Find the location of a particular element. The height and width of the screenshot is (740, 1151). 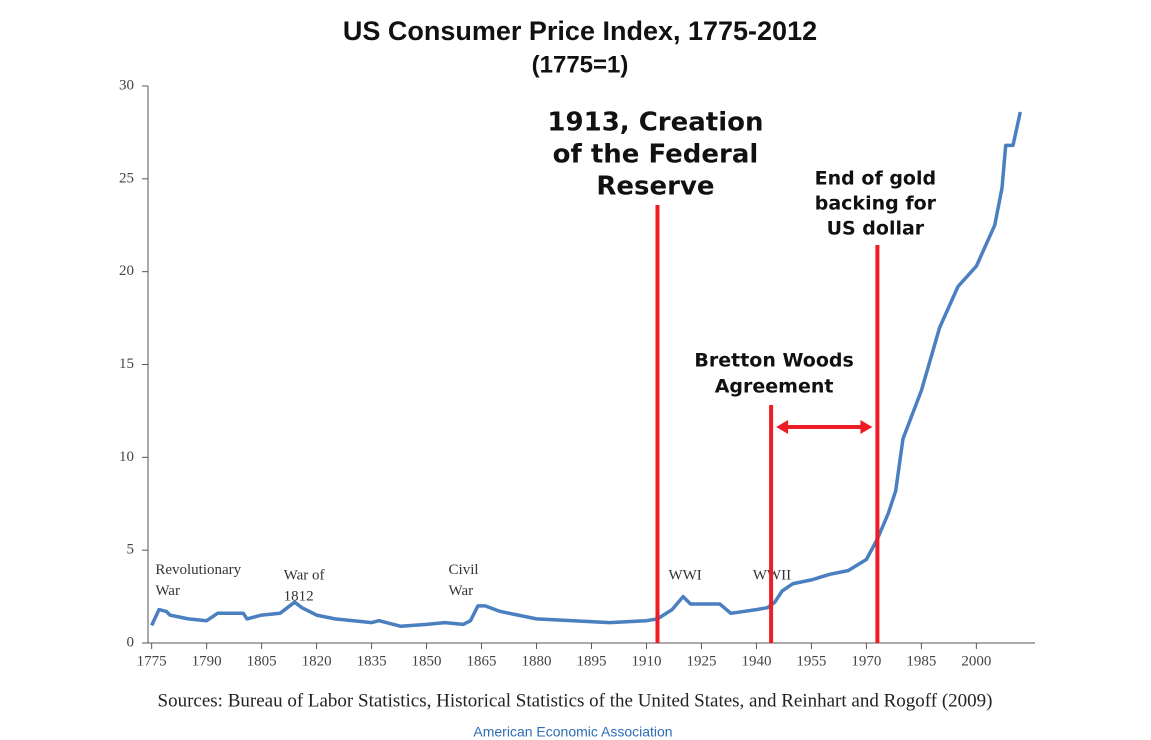

x-tick-label: 1865 is located at coordinates (482, 661).